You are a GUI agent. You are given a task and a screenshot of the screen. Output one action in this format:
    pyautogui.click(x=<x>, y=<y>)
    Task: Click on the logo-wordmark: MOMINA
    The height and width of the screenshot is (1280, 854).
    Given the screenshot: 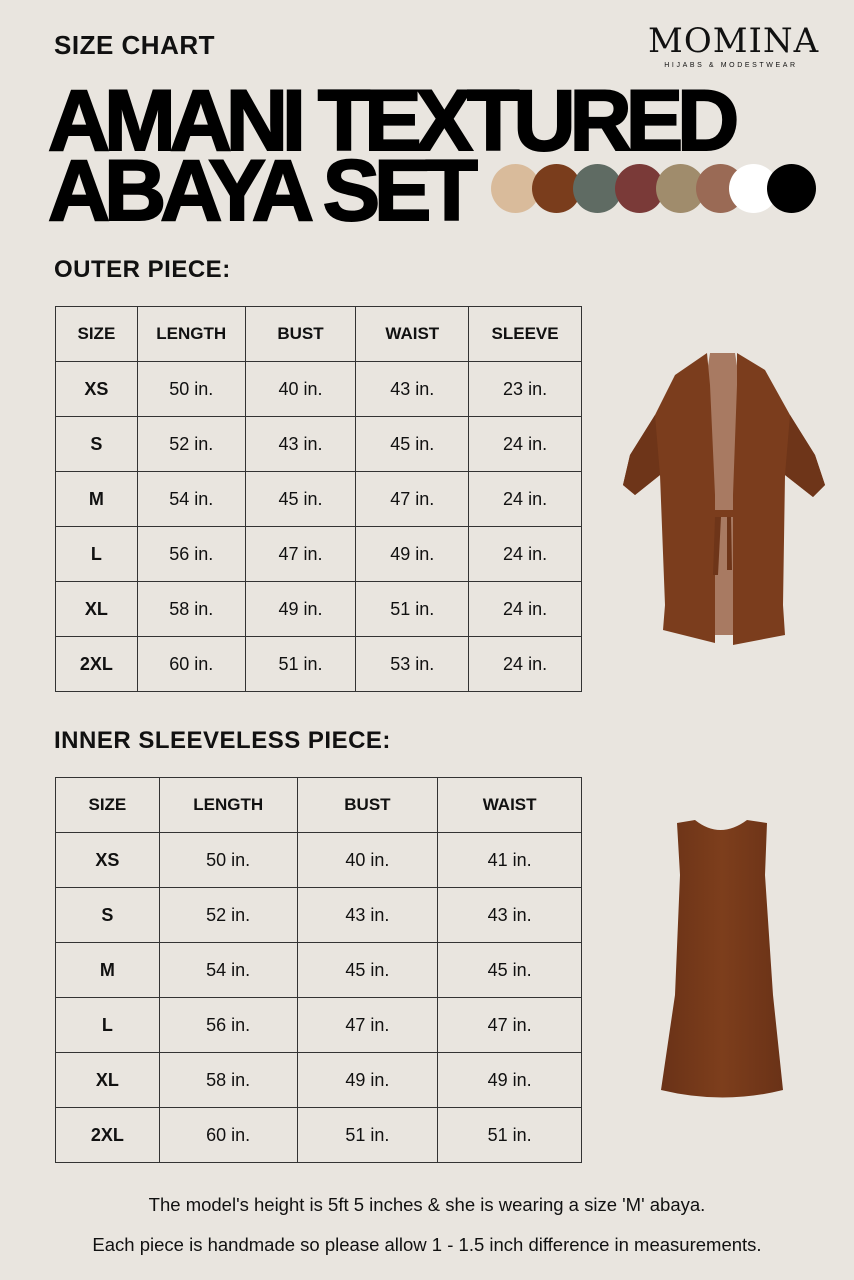 What is the action you would take?
    pyautogui.click(x=734, y=41)
    